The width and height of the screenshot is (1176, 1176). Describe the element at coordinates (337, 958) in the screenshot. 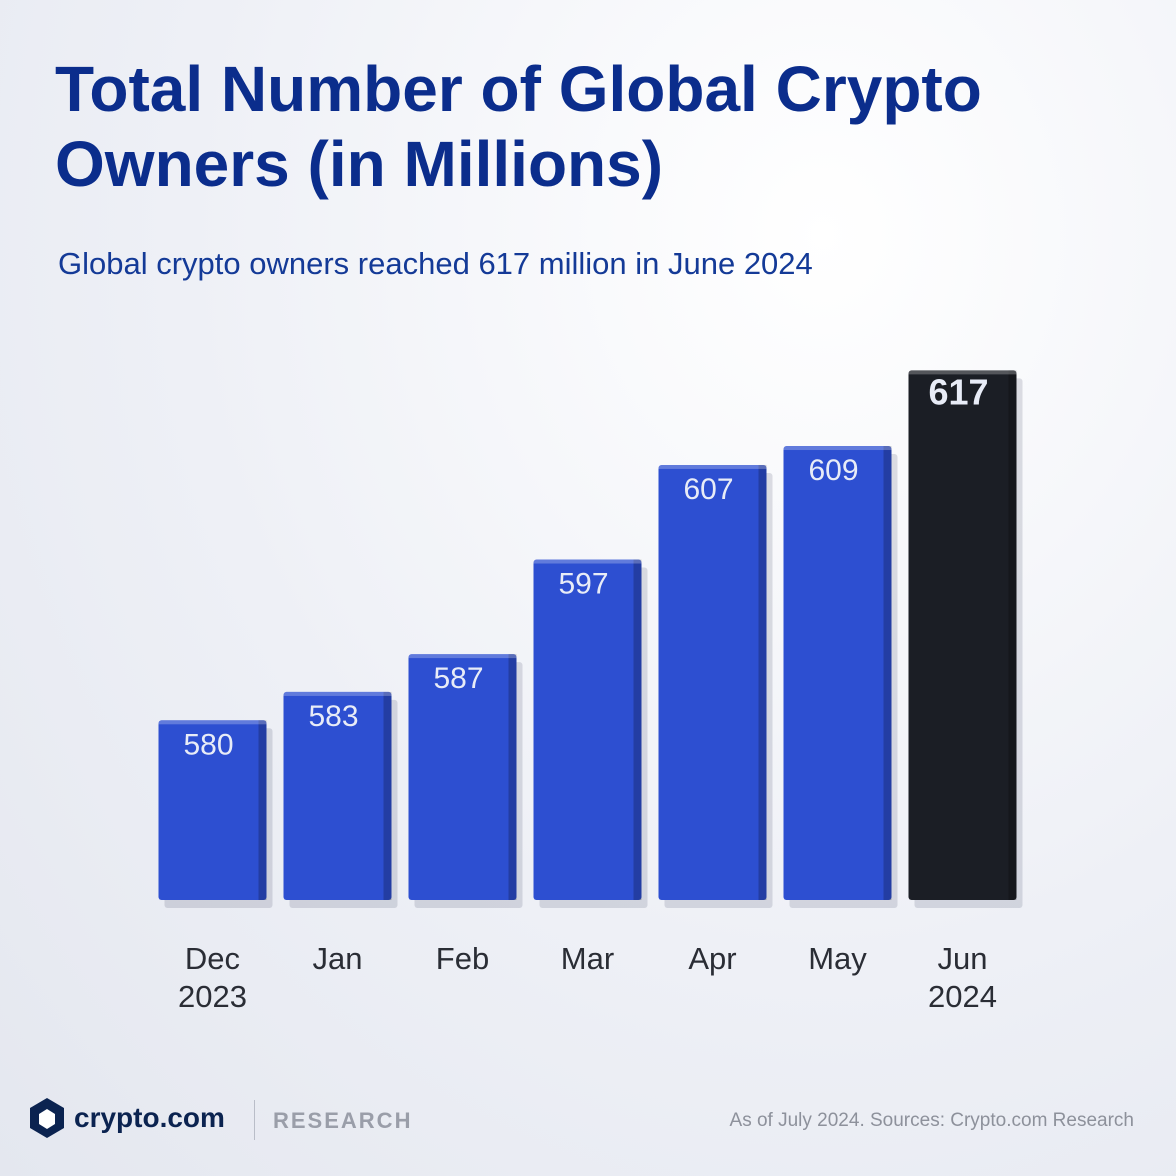

I see `x-tick-label: Jan` at that location.